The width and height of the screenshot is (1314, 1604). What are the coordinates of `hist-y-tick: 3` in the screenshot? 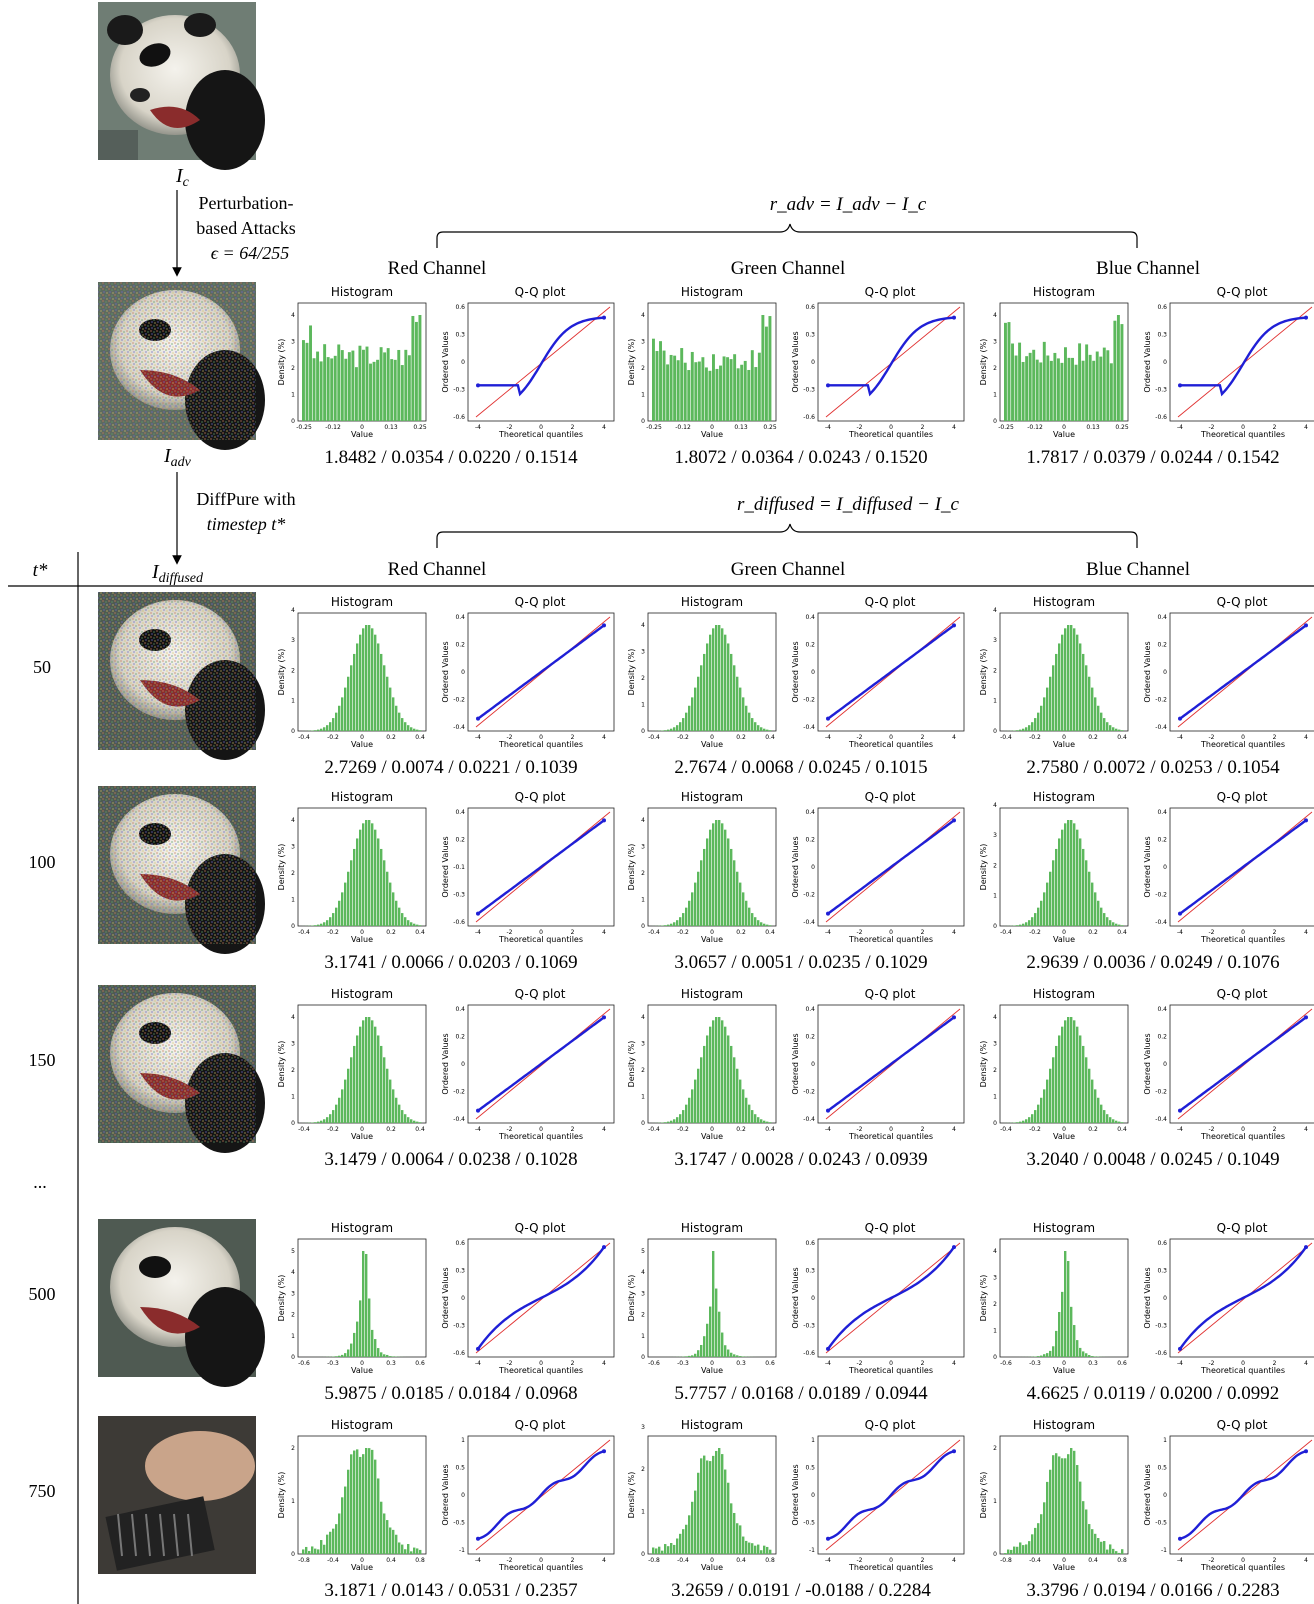 It's located at (643, 652).